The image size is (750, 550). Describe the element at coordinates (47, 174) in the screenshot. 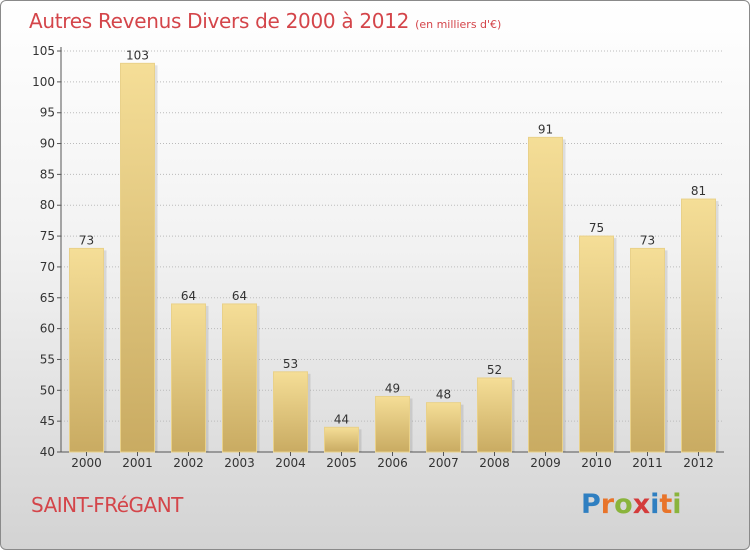

I see `y-tick-label: 85` at that location.